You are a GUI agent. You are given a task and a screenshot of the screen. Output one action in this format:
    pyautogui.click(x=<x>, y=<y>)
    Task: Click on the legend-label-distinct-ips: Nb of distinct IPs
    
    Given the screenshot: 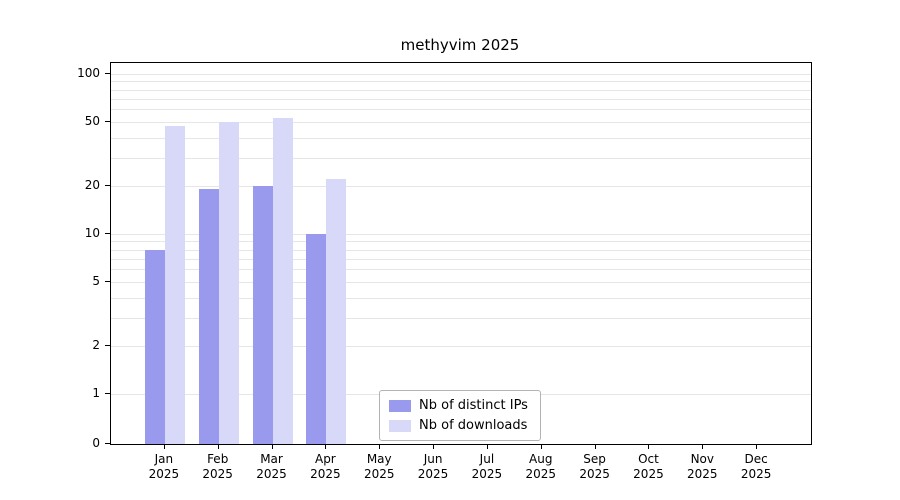 What is the action you would take?
    pyautogui.click(x=473, y=405)
    